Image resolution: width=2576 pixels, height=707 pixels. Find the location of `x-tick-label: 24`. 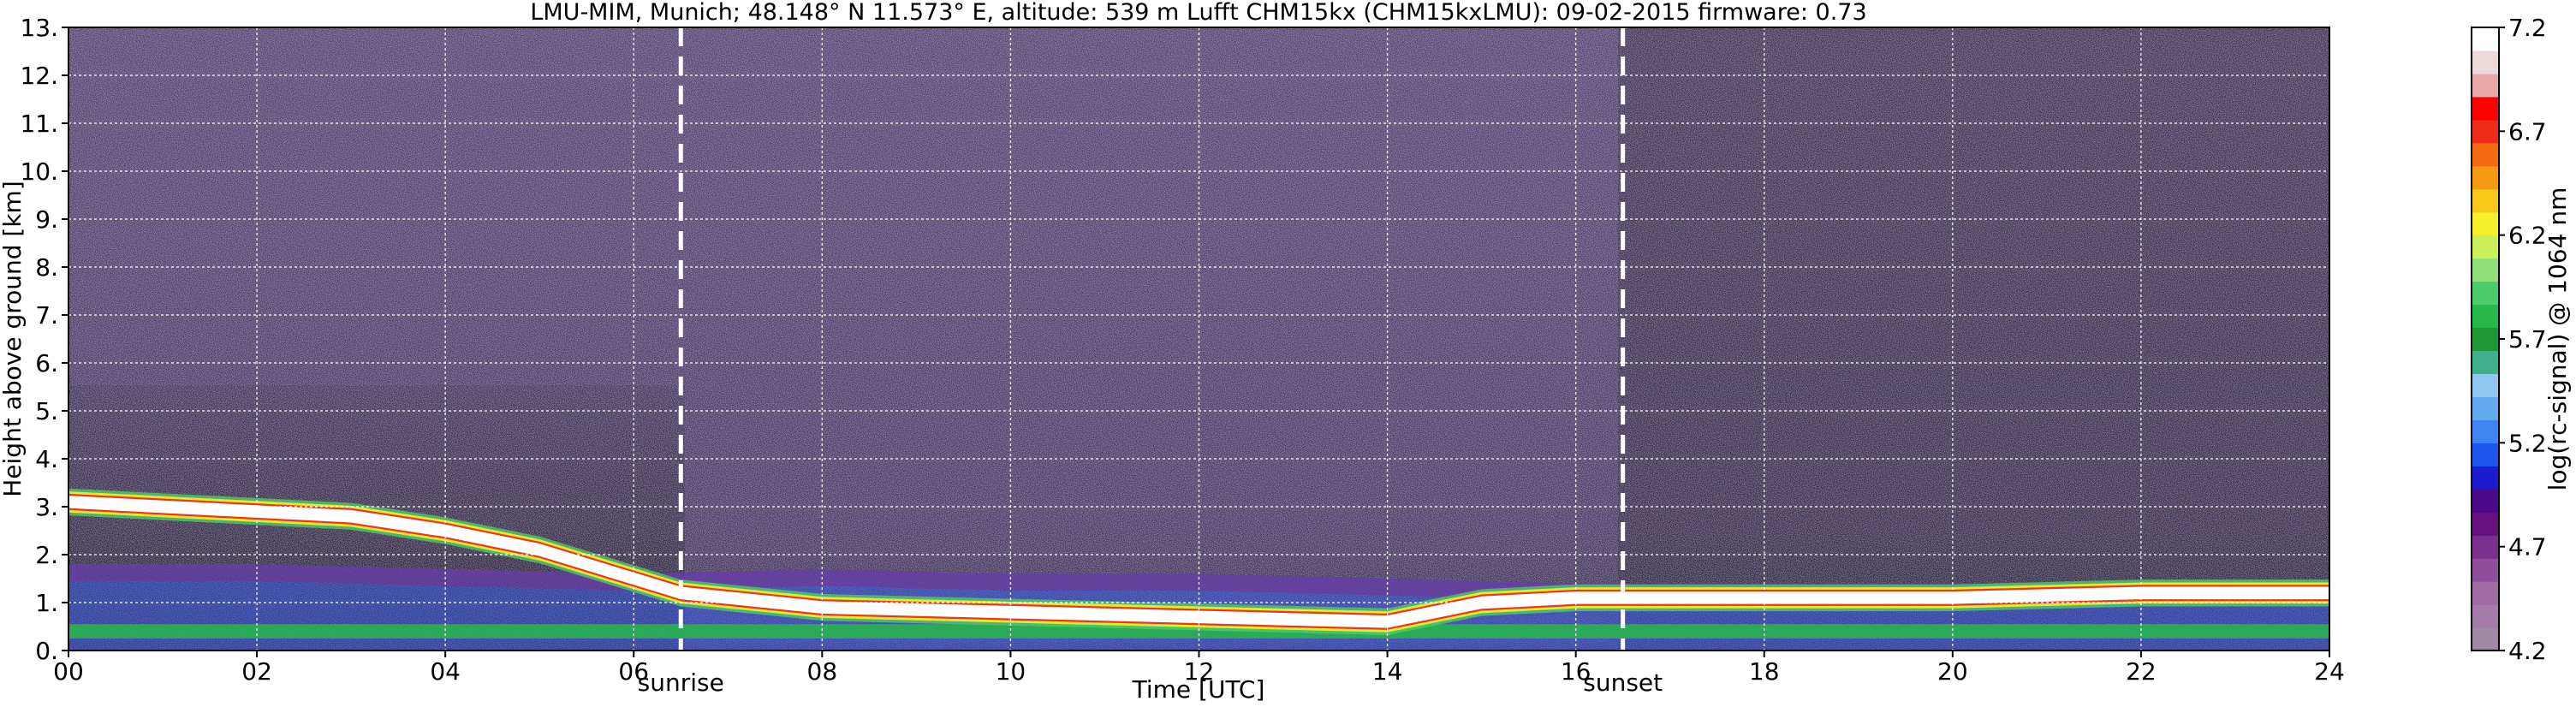

x-tick-label: 24 is located at coordinates (2329, 671).